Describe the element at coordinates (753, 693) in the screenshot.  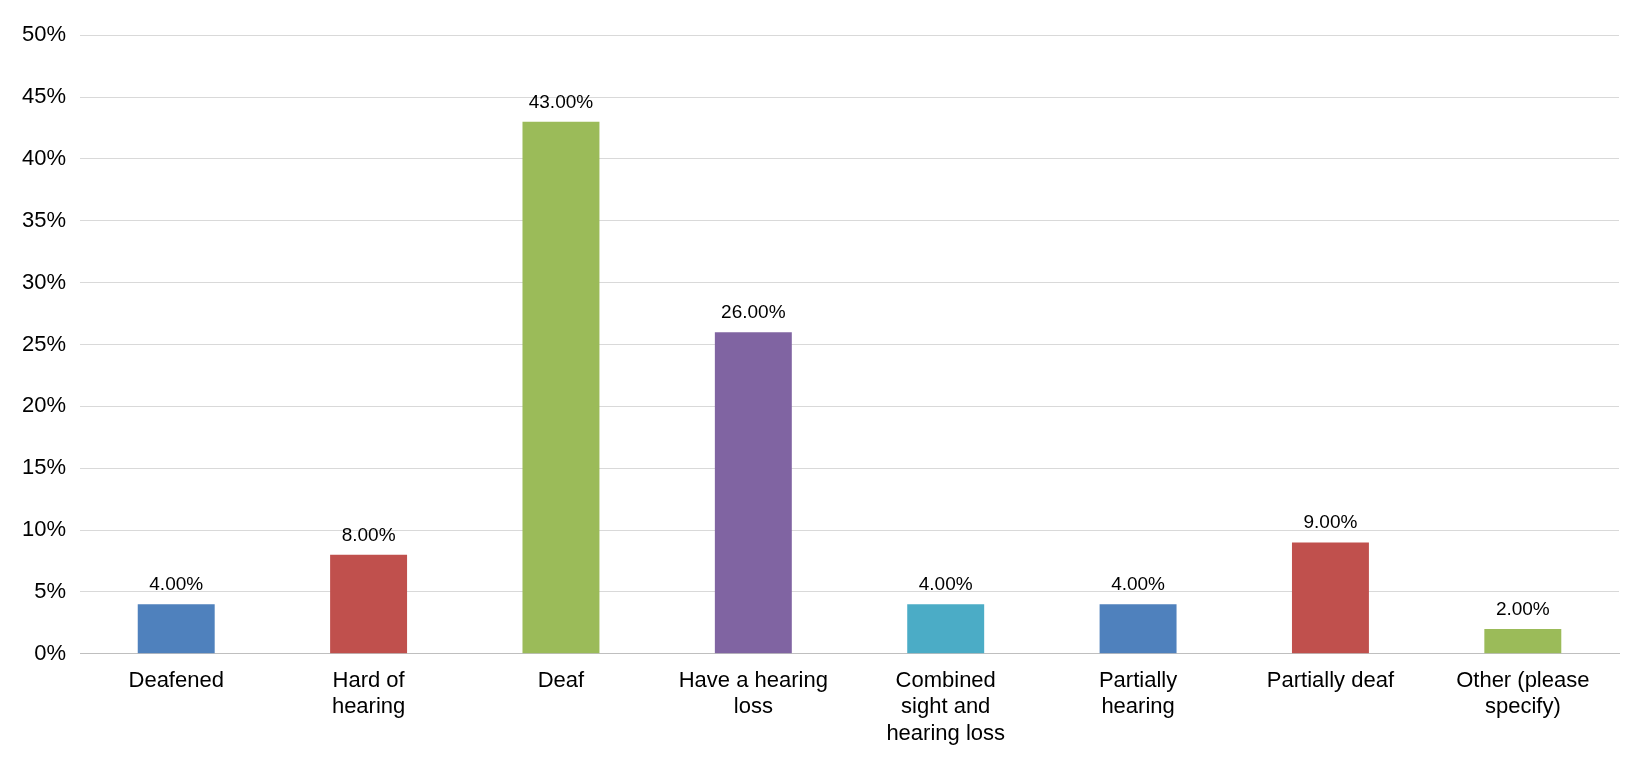
I see `x-tick-label: Have a hearing loss` at that location.